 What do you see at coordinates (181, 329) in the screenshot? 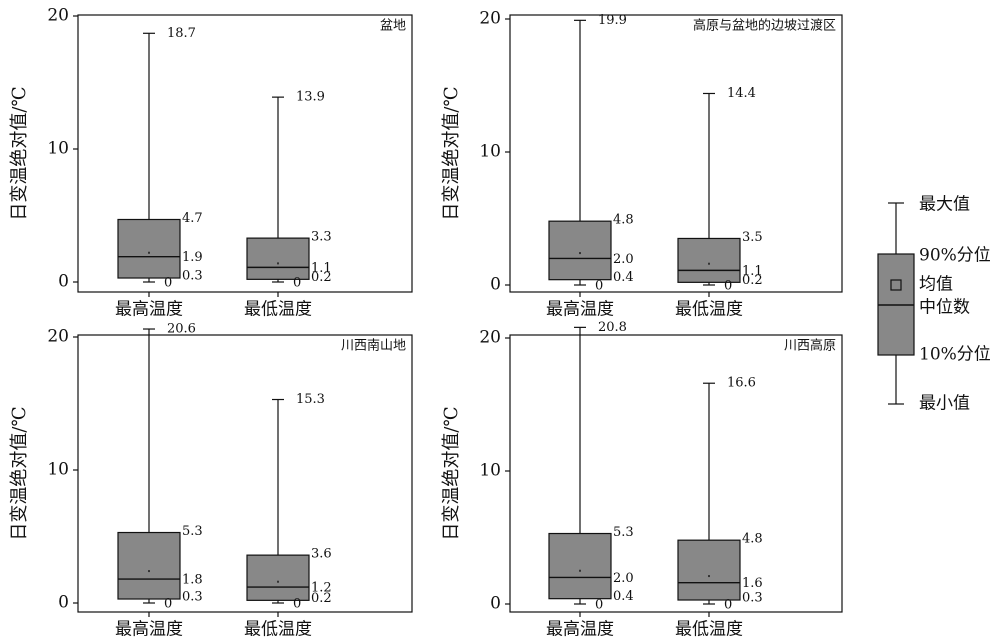
I see `max-label: 20.6` at bounding box center [181, 329].